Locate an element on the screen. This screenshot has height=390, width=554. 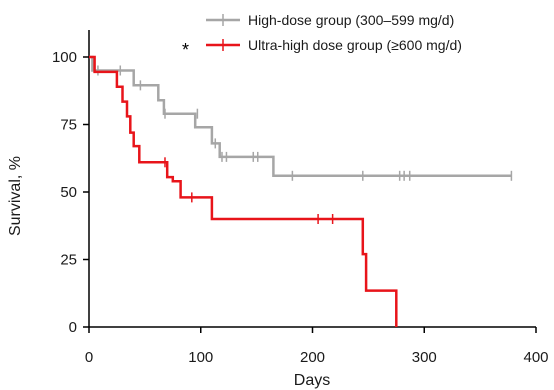
x-axis-title: Days is located at coordinates (312, 380).